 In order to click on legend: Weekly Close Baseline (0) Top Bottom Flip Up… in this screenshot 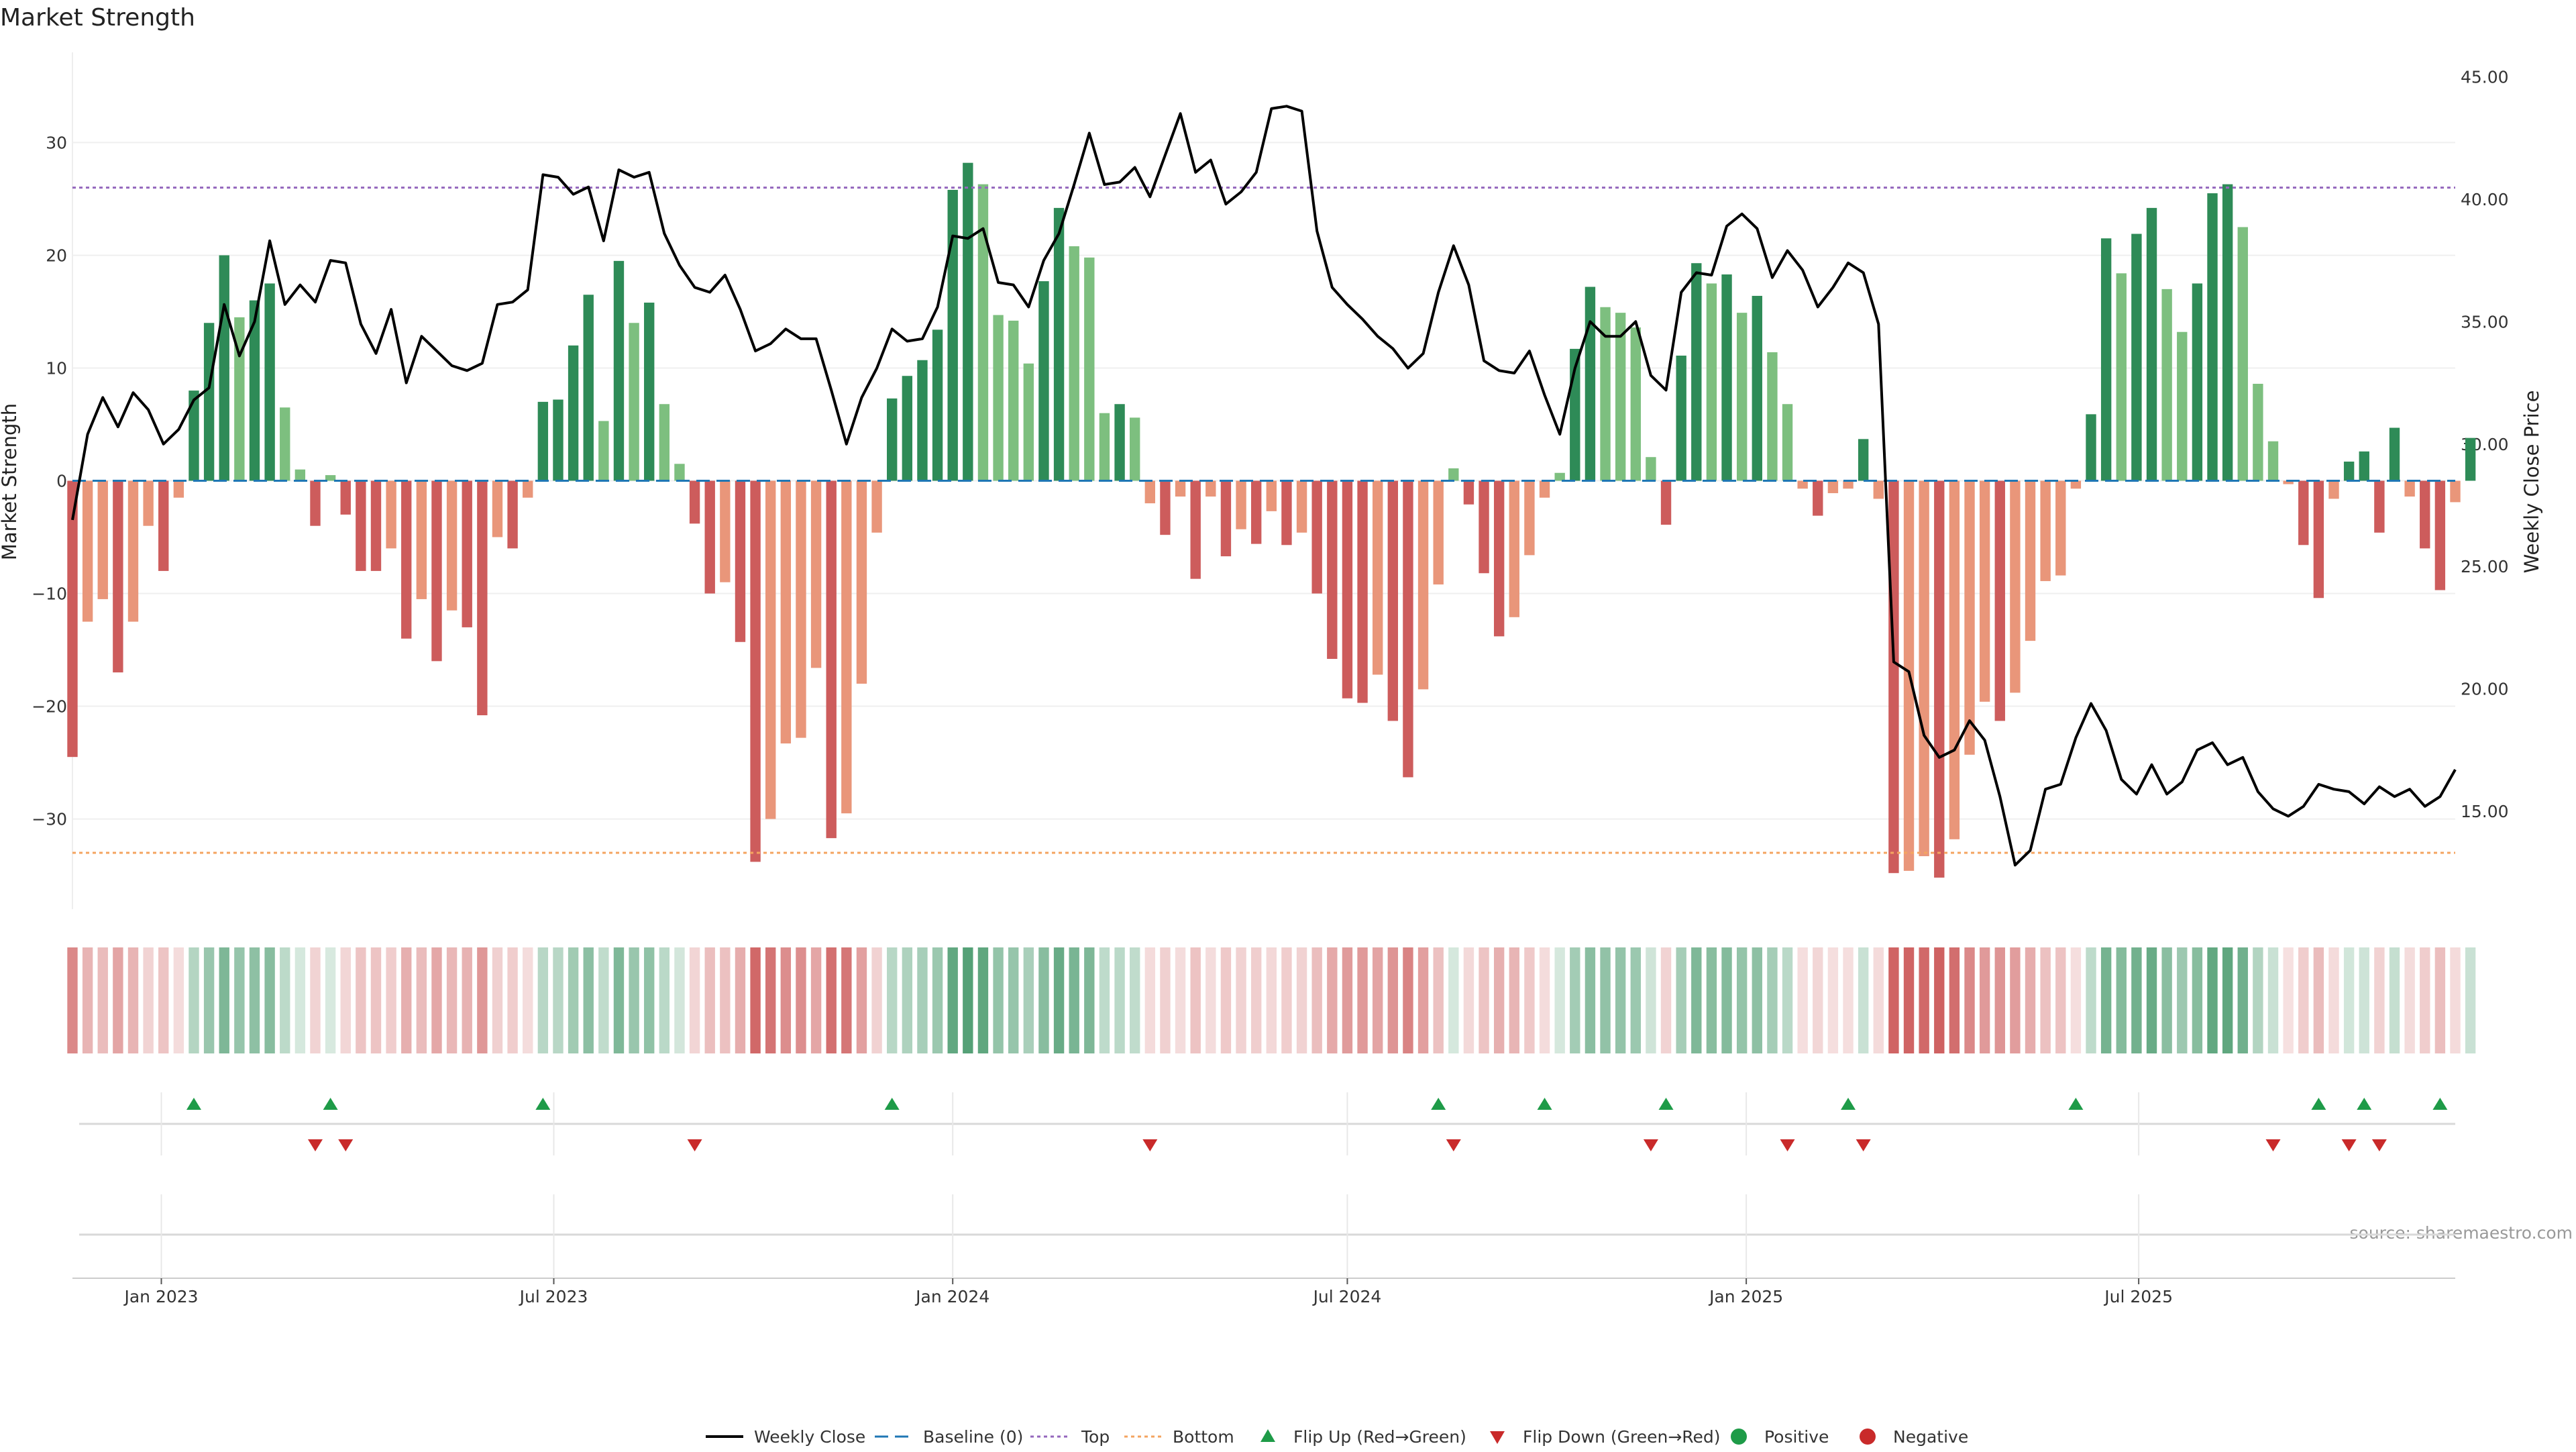, I will do `click(1337, 1437)`.